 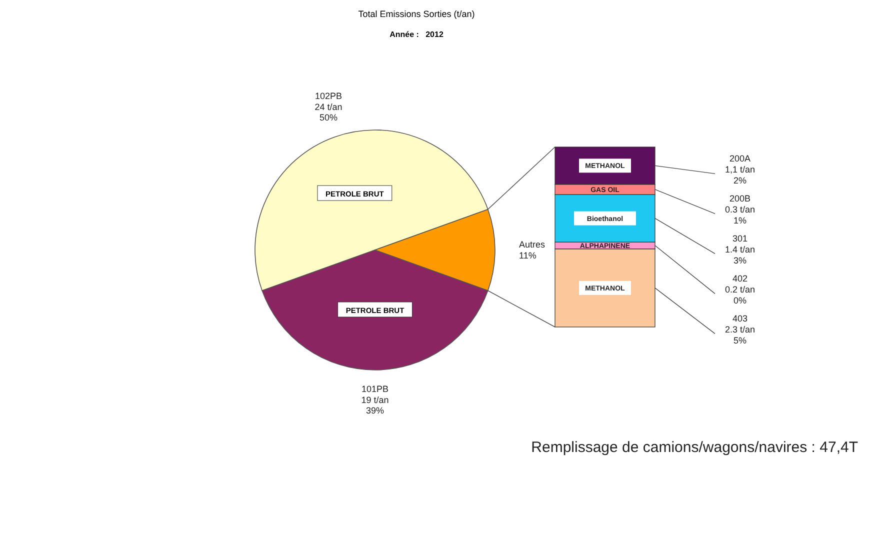 I want to click on data-label: 301 1.4 t/an 3%, so click(x=740, y=250).